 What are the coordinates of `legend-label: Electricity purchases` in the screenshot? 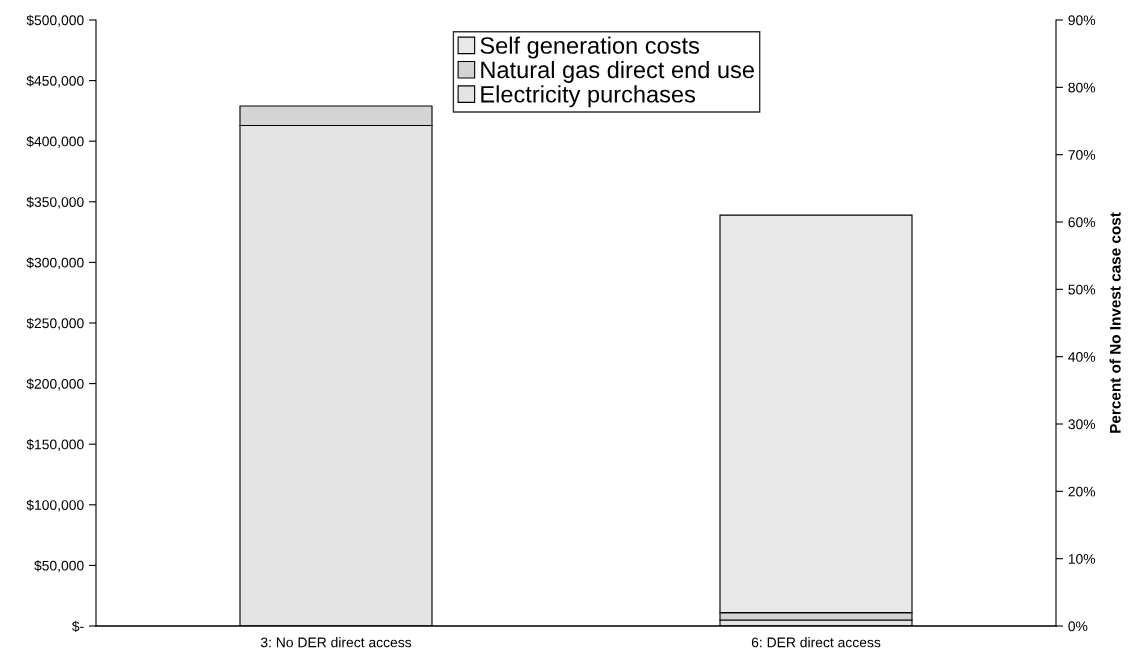 It's located at (588, 96).